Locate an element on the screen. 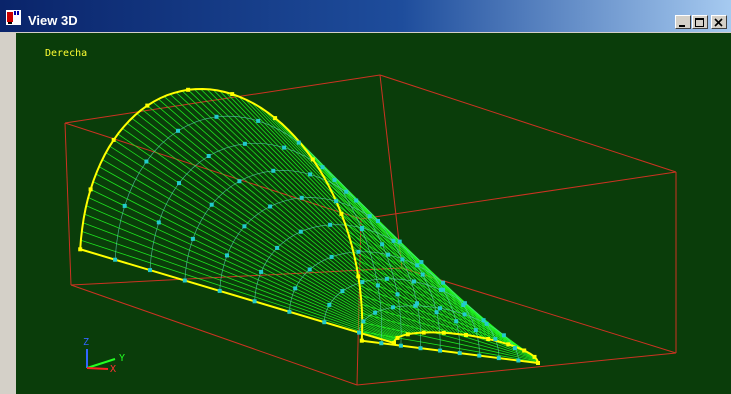 Image resolution: width=731 pixels, height=394 pixels. minimize-button is located at coordinates (683, 22).